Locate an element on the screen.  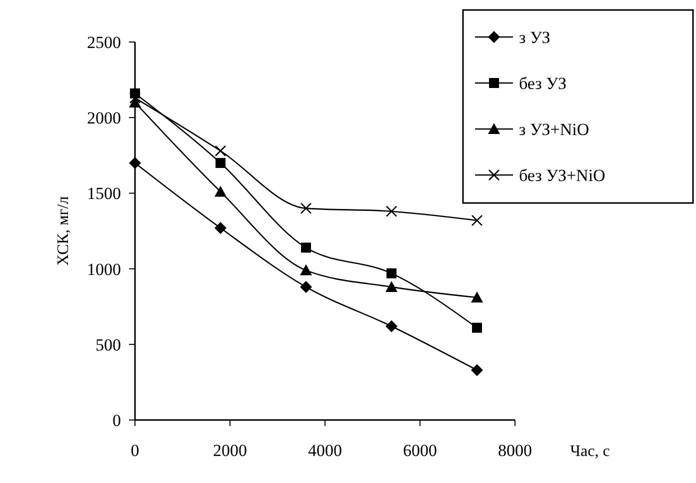
x-axis-title: Час, с is located at coordinates (590, 451).